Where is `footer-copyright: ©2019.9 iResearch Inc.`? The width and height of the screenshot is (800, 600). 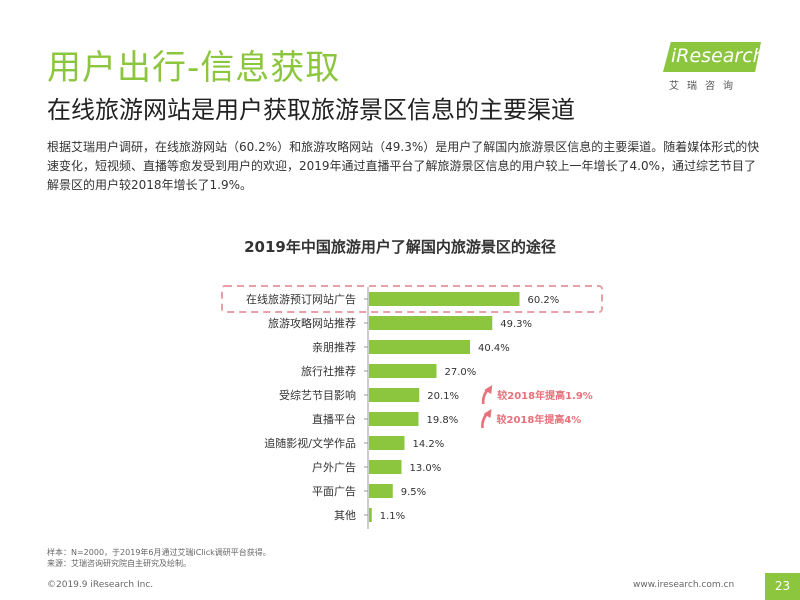
footer-copyright: ©2019.9 iResearch Inc. is located at coordinates (100, 585).